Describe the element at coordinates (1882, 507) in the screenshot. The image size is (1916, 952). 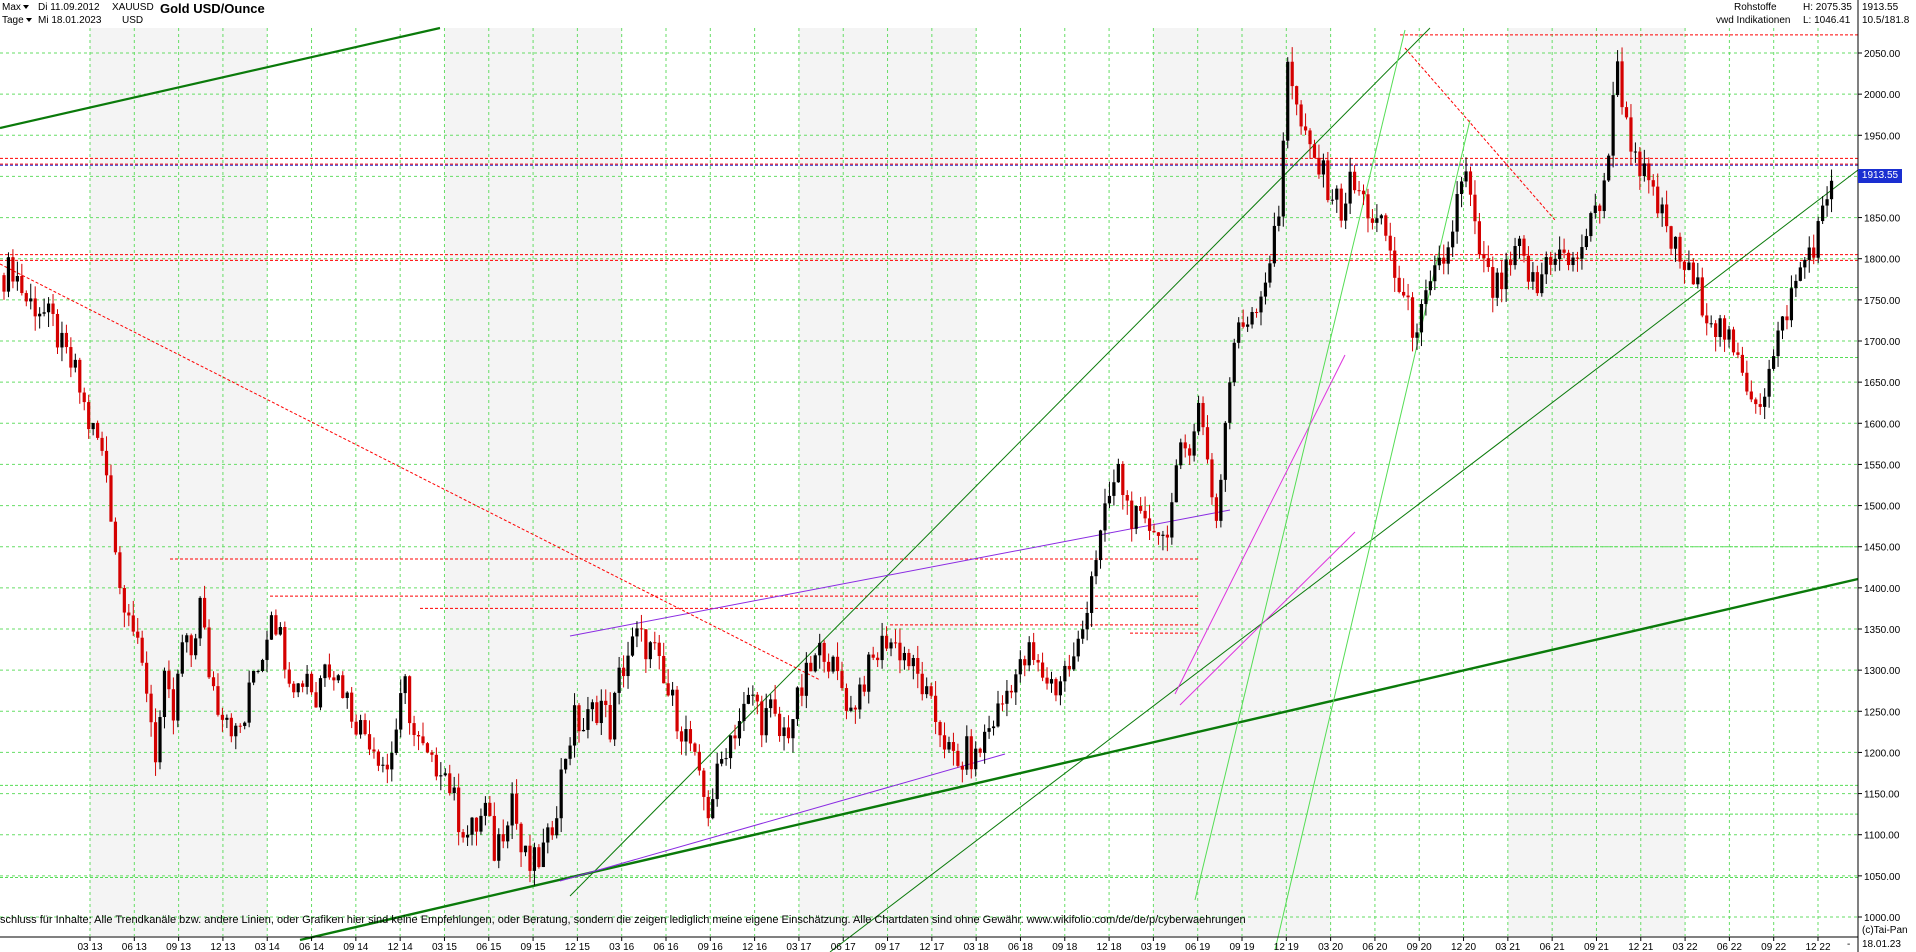
I see `y-tick-label: 1500.00` at that location.